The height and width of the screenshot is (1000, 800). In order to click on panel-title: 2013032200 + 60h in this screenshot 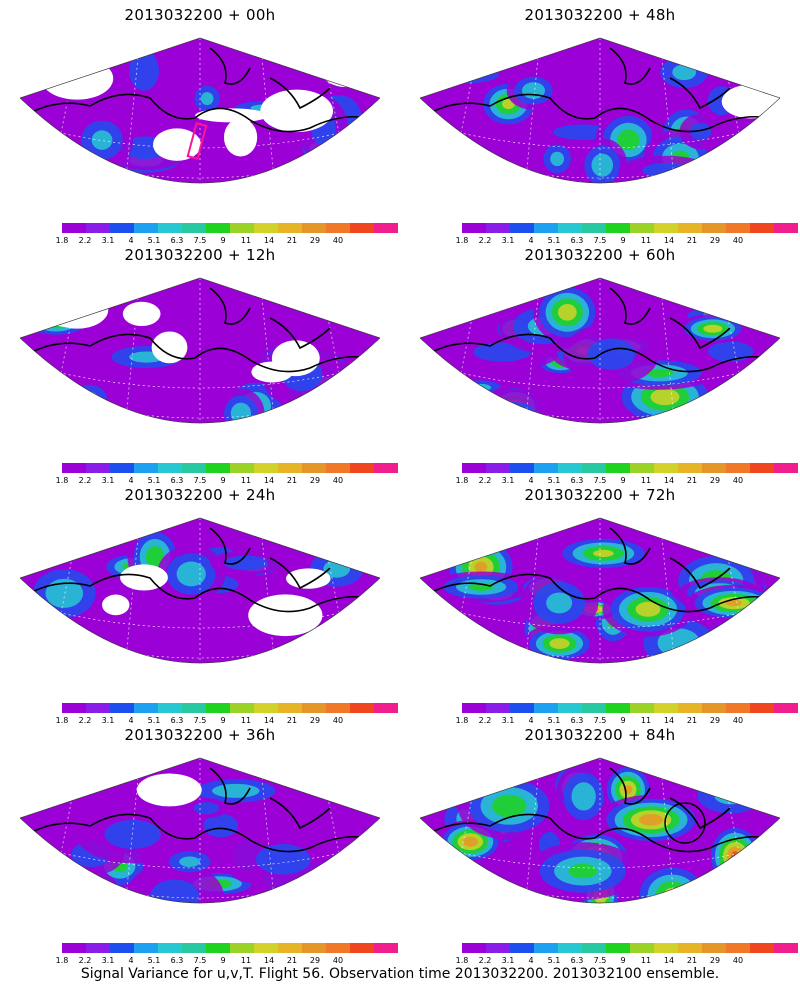, I will do `click(600, 255)`.